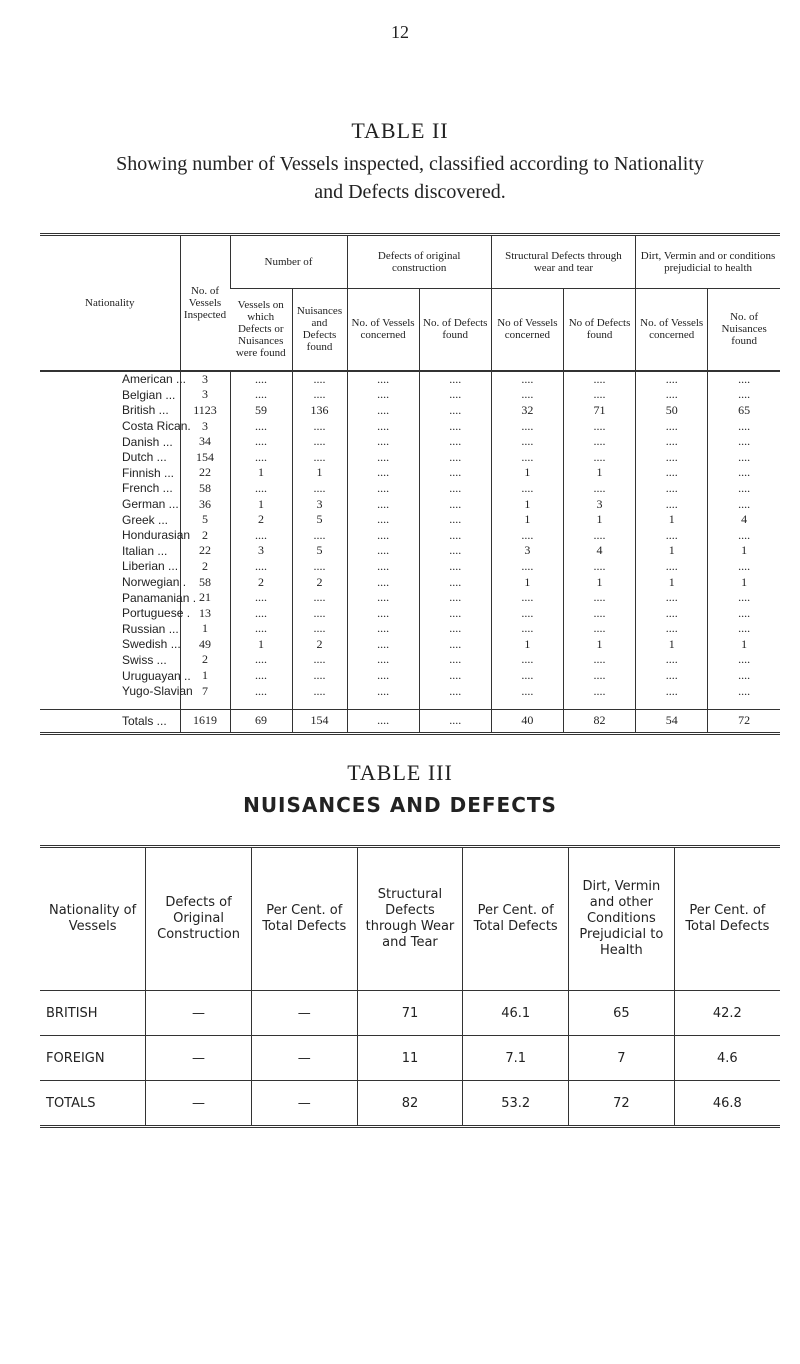  Describe the element at coordinates (515, 1013) in the screenshot. I see `table-cell: 46.1` at that location.